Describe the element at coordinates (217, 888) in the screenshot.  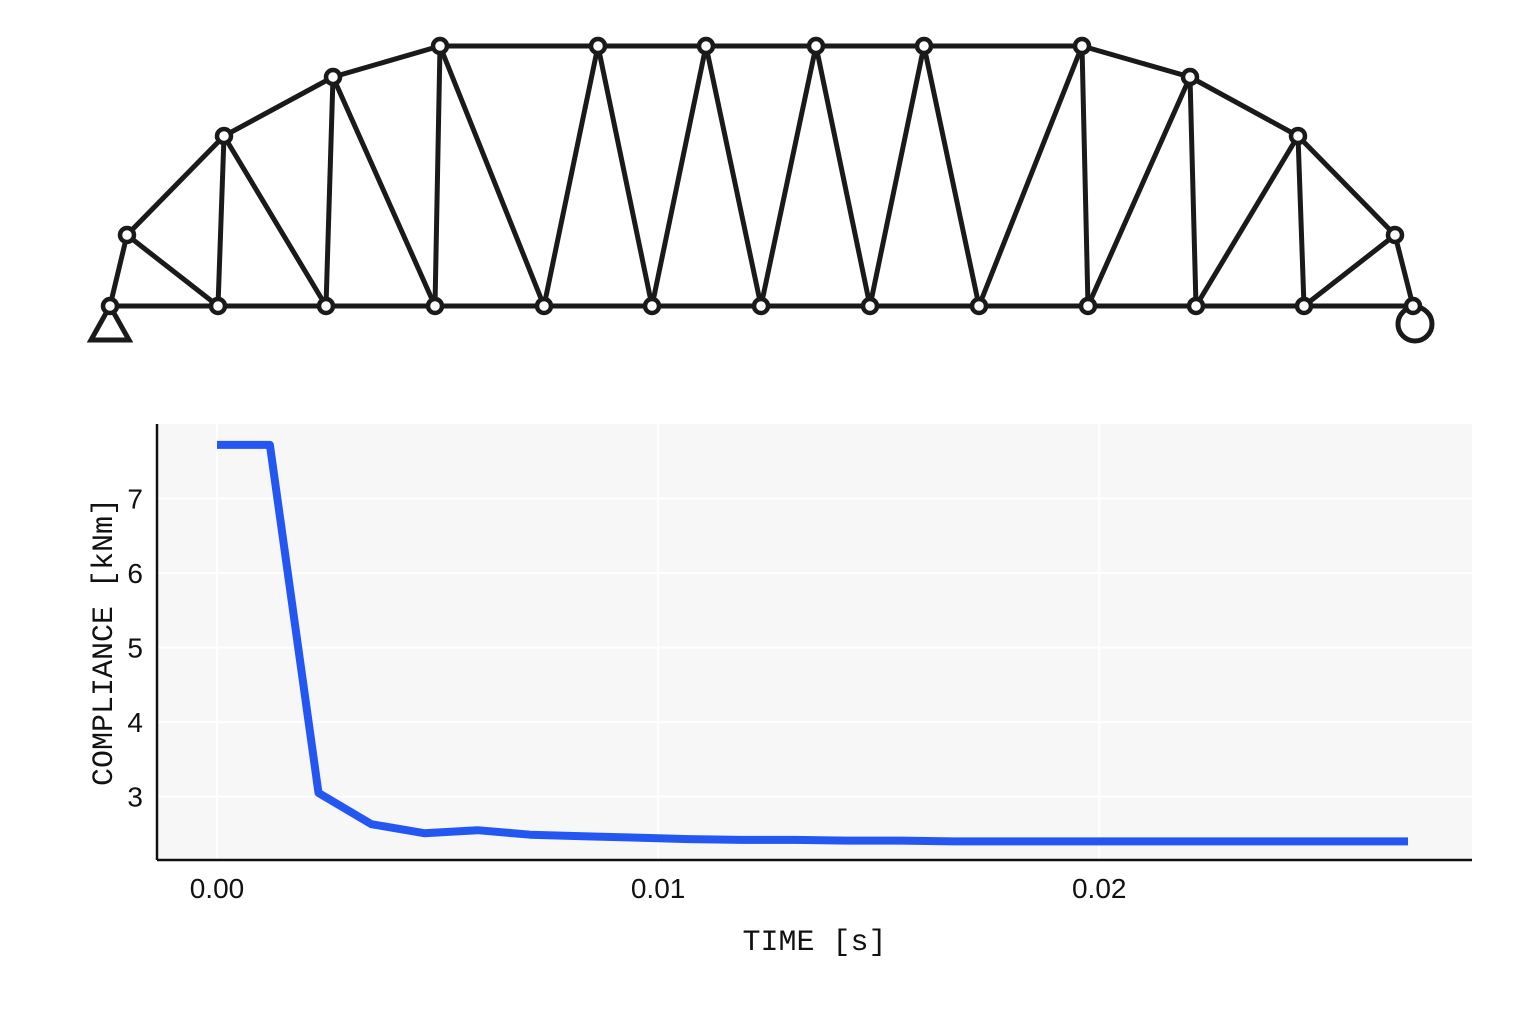
I see `x-tick-label: 0.00` at that location.